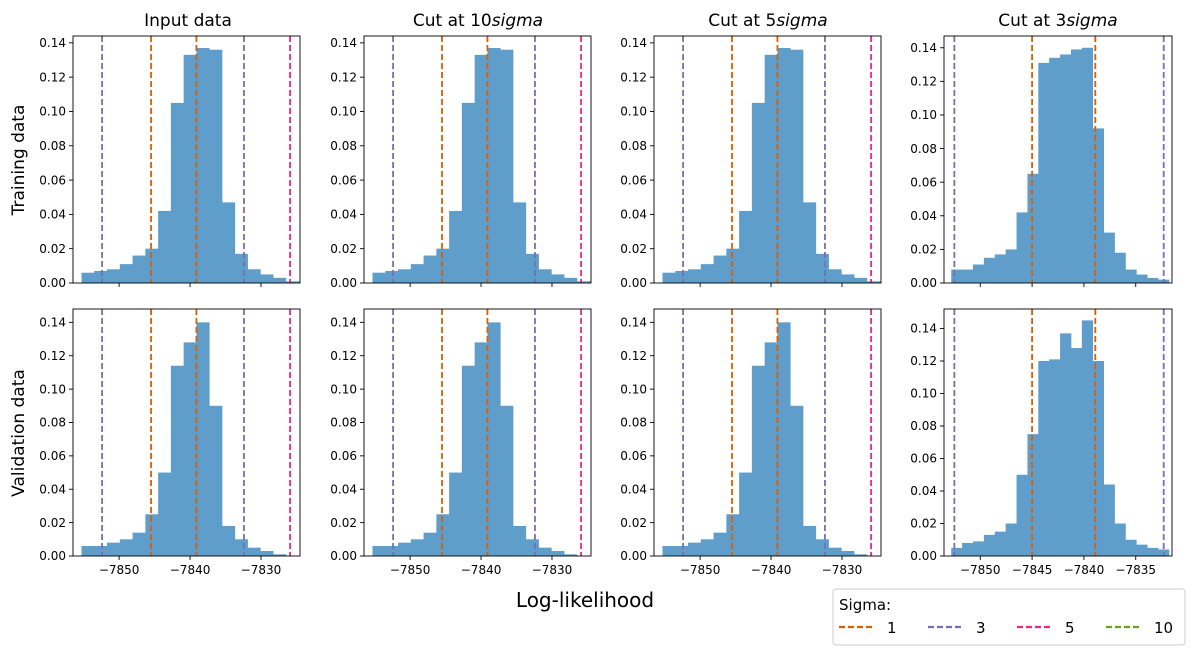 Image resolution: width=1195 pixels, height=652 pixels. Describe the element at coordinates (478, 21) in the screenshot. I see `column-title-cut10: Cut at 10sigma` at that location.